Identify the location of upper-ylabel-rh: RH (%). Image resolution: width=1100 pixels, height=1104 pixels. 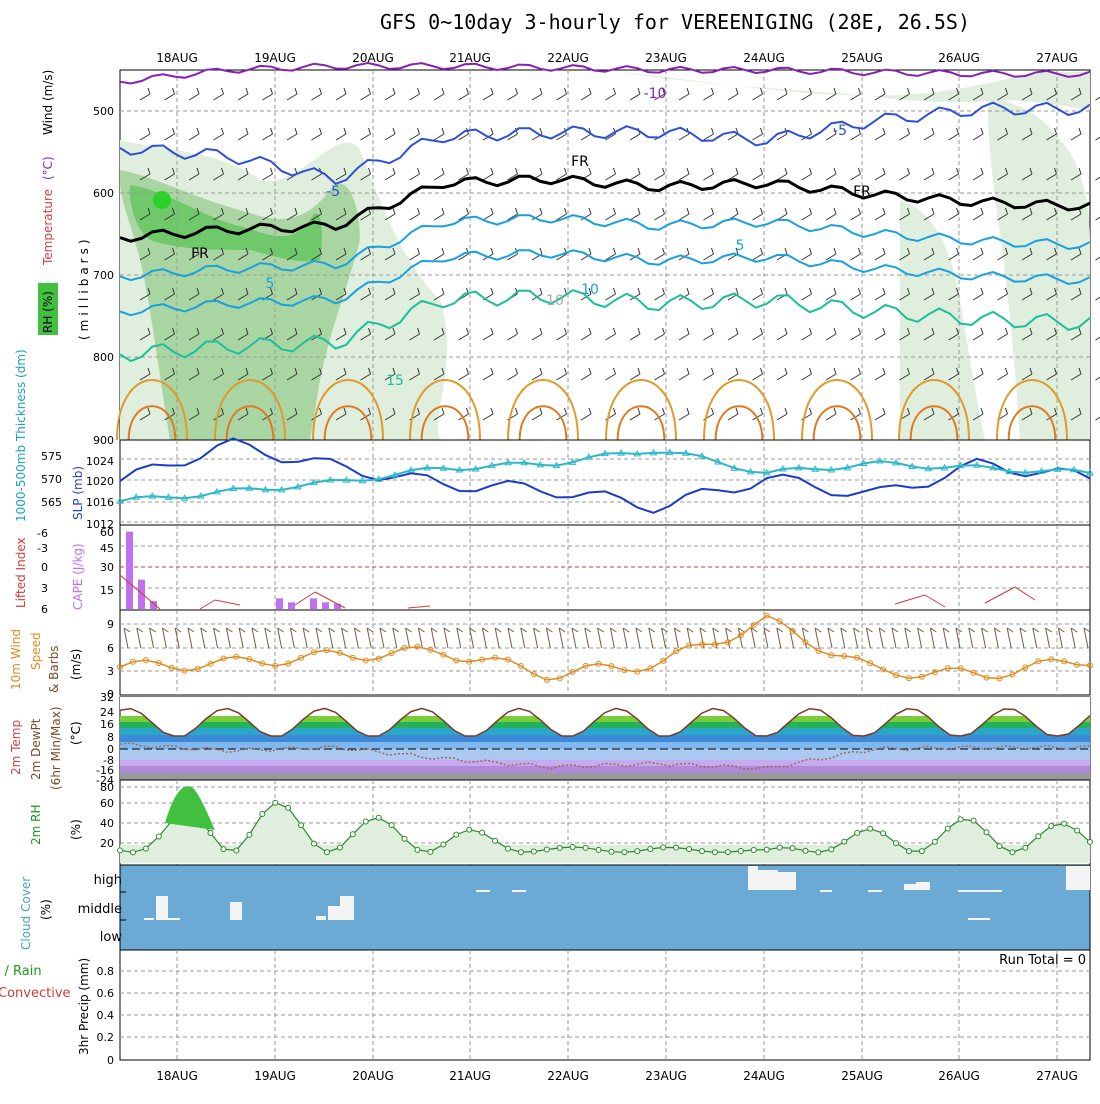
(48, 312).